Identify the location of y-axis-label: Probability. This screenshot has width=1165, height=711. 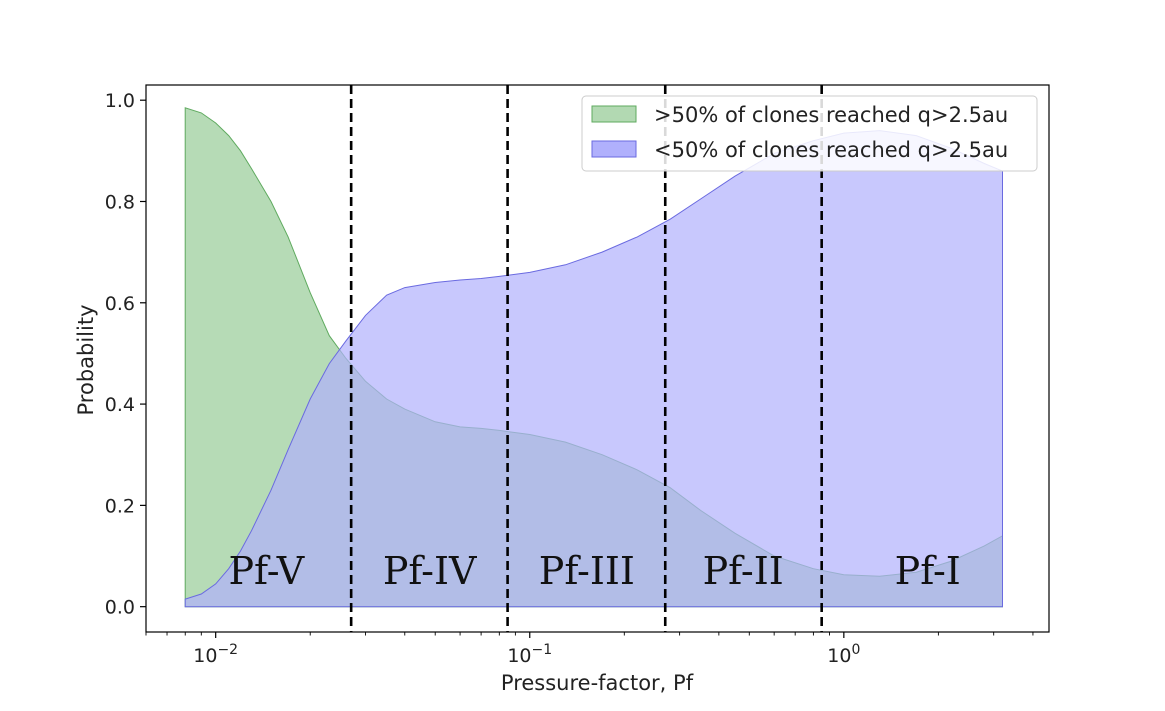
(86, 359).